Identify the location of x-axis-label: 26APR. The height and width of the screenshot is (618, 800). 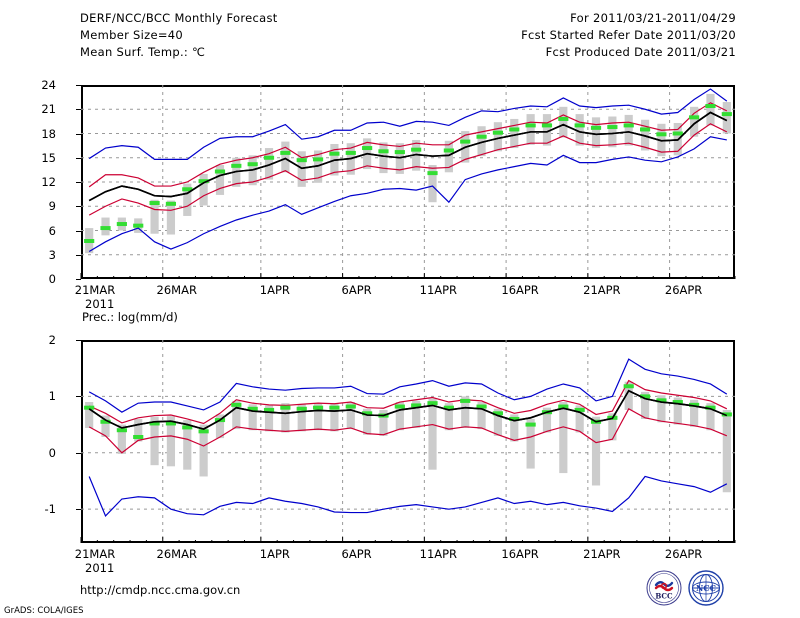
(683, 554).